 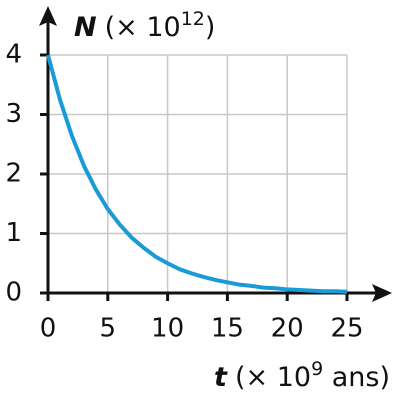 I want to click on y-axis-arrow, so click(x=48, y=16).